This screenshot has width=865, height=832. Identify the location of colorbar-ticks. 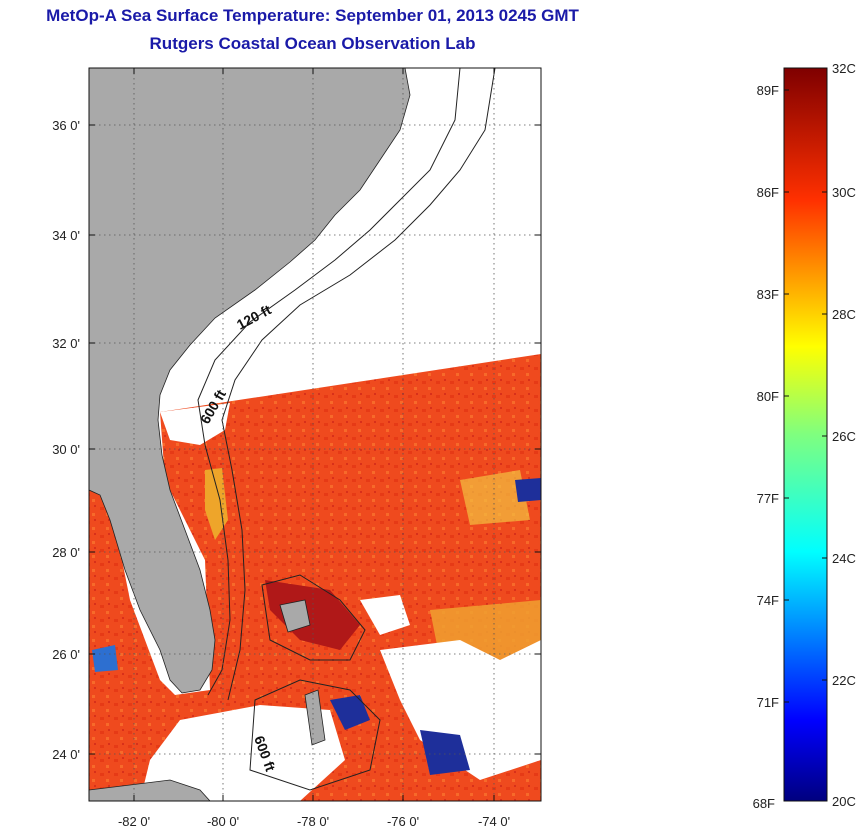
(805, 396).